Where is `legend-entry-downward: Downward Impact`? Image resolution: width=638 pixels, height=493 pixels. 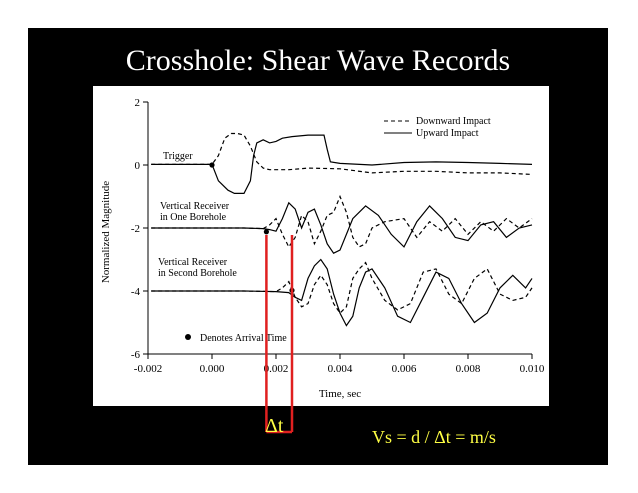 legend-entry-downward: Downward Impact is located at coordinates (453, 121).